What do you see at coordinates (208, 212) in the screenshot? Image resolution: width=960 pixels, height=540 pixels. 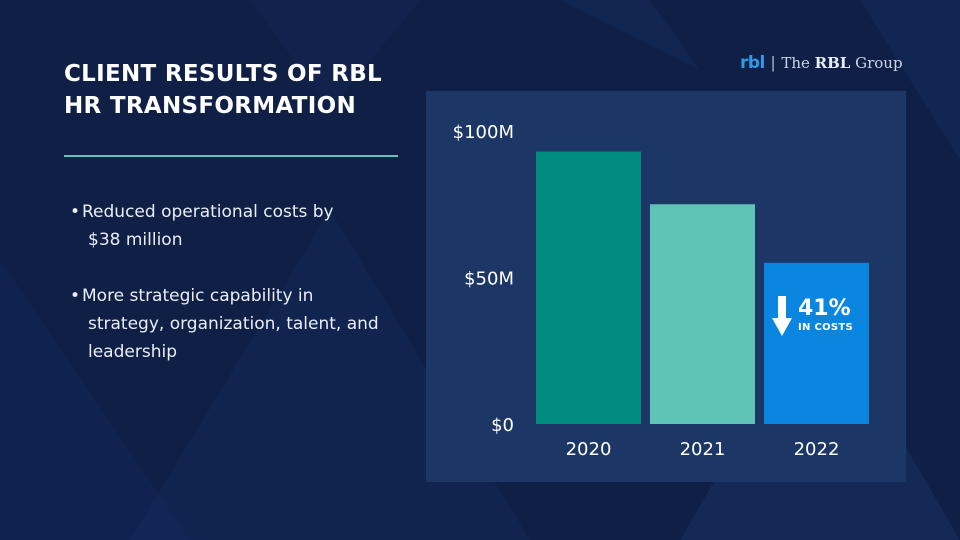 I see `bullet-text-line: Reduced operational costs by` at bounding box center [208, 212].